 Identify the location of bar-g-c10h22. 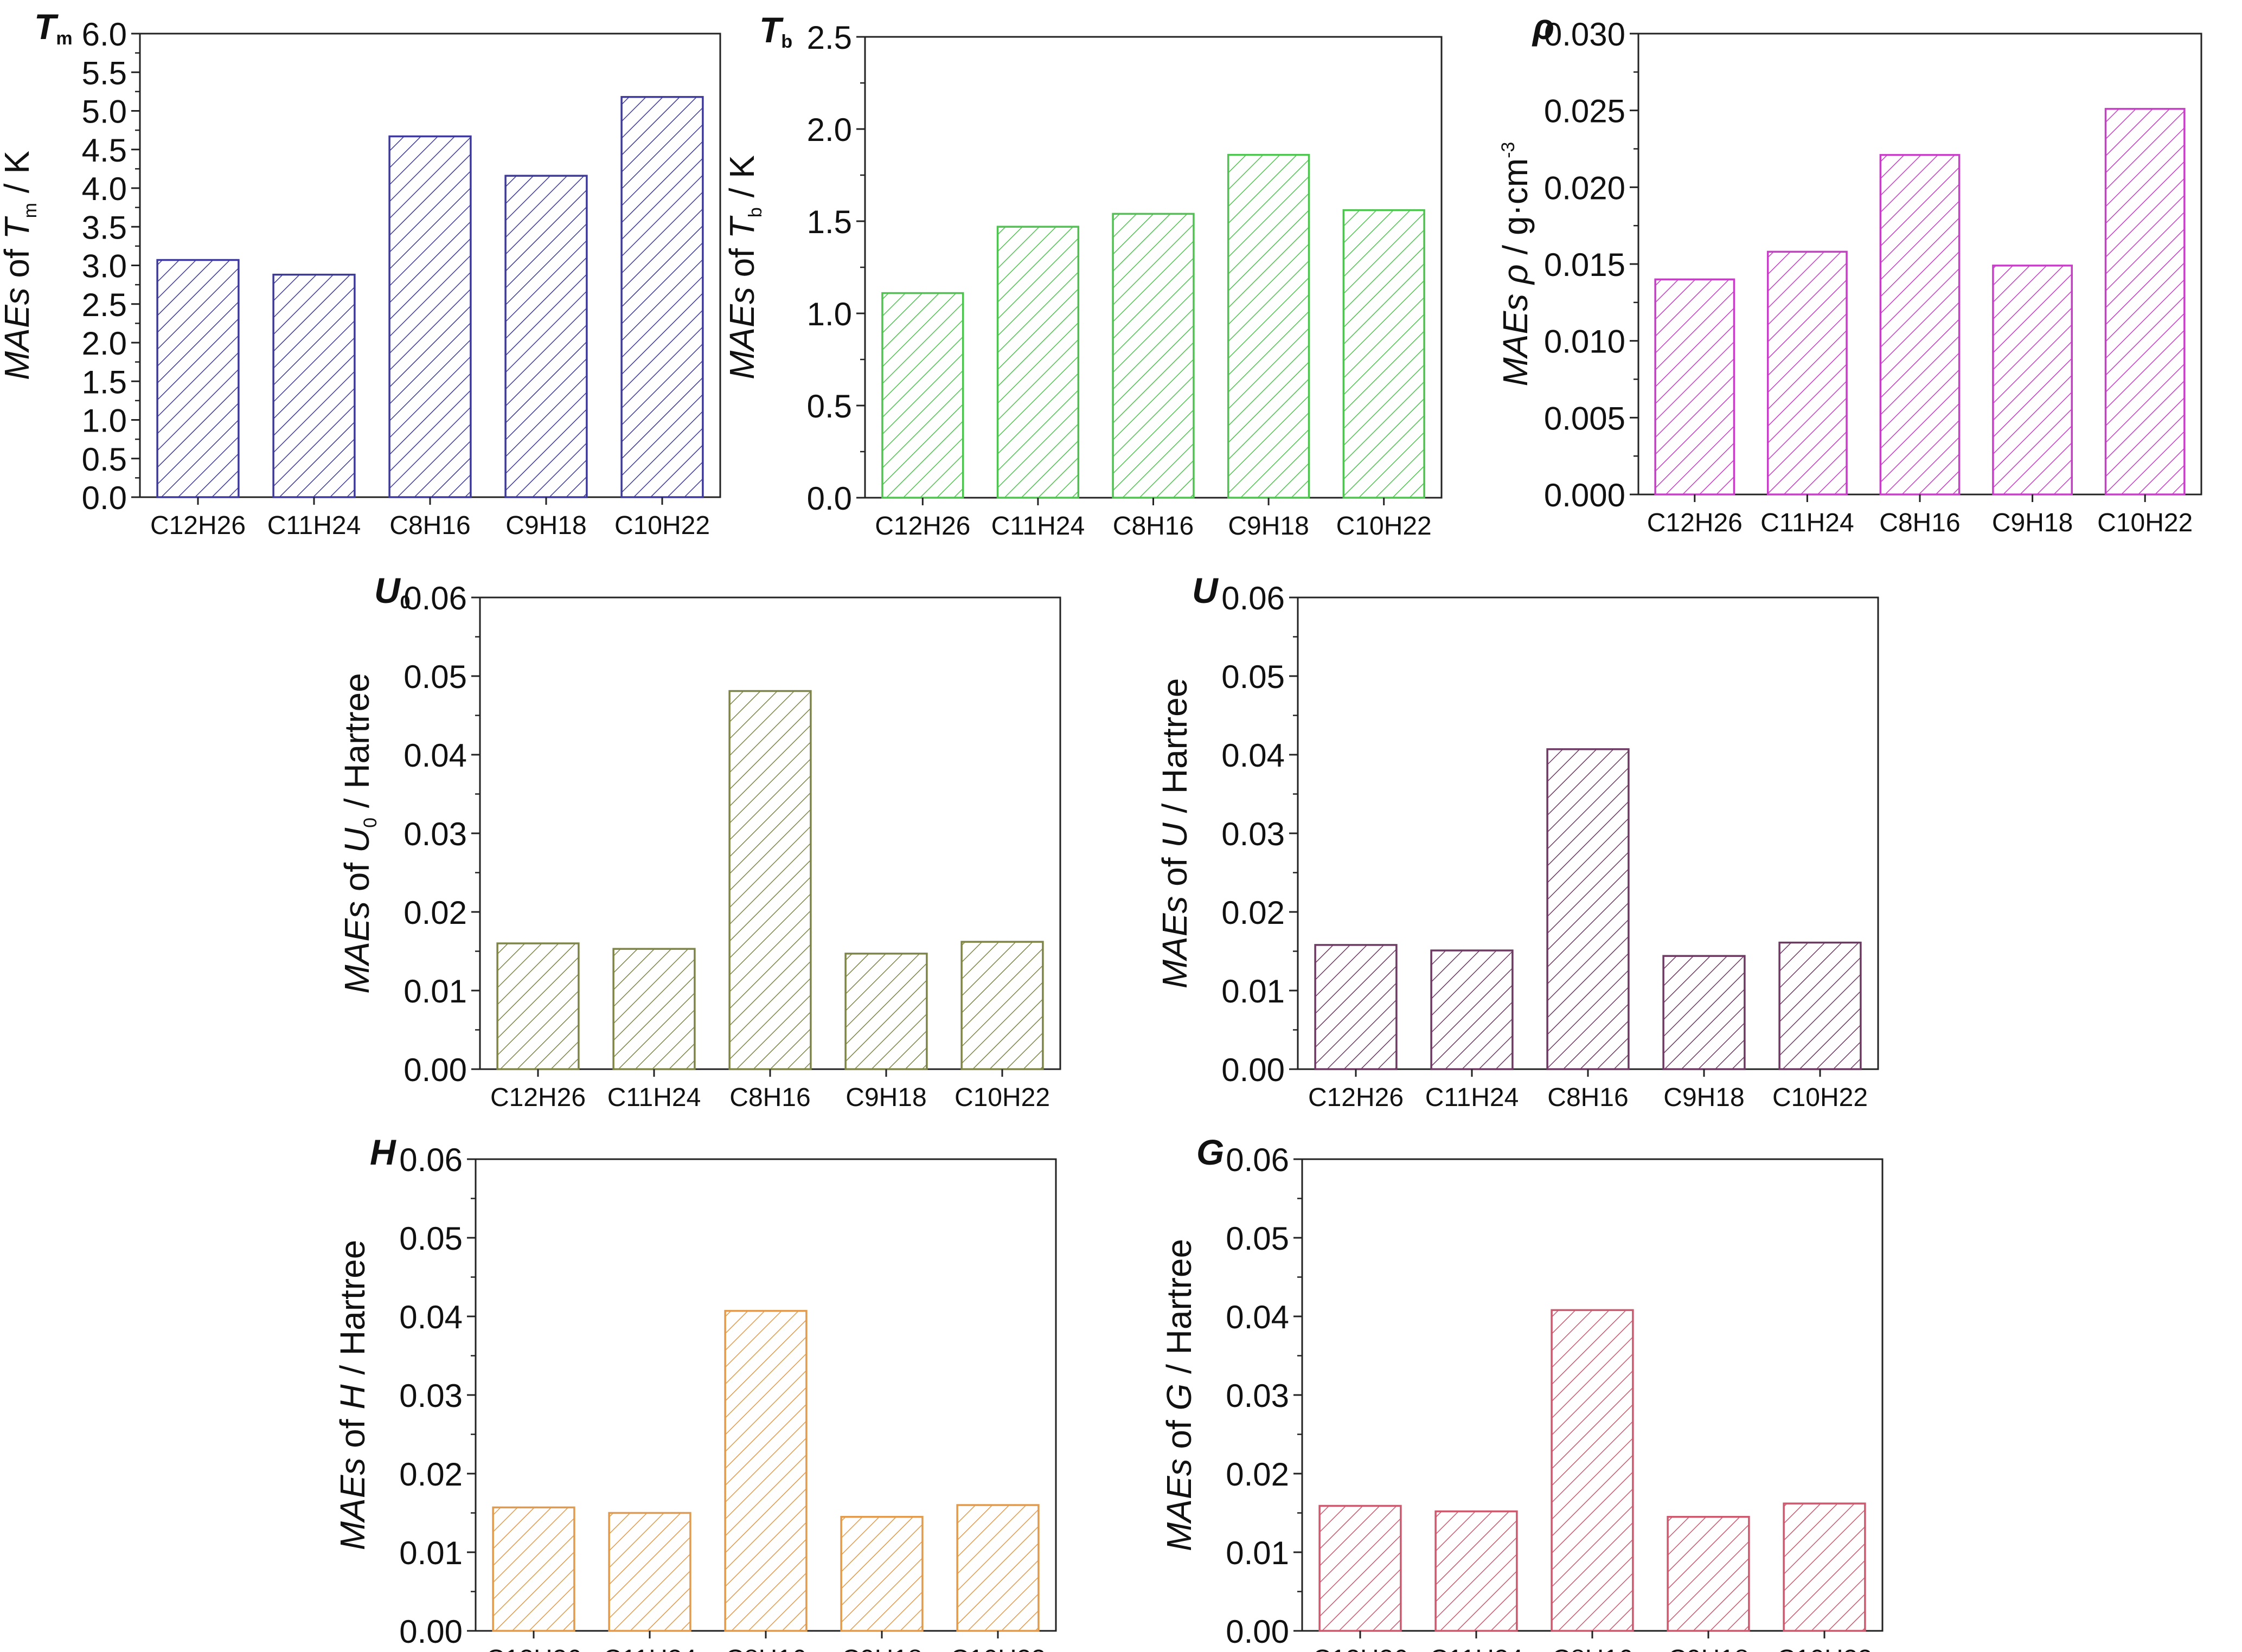
(1824, 1567).